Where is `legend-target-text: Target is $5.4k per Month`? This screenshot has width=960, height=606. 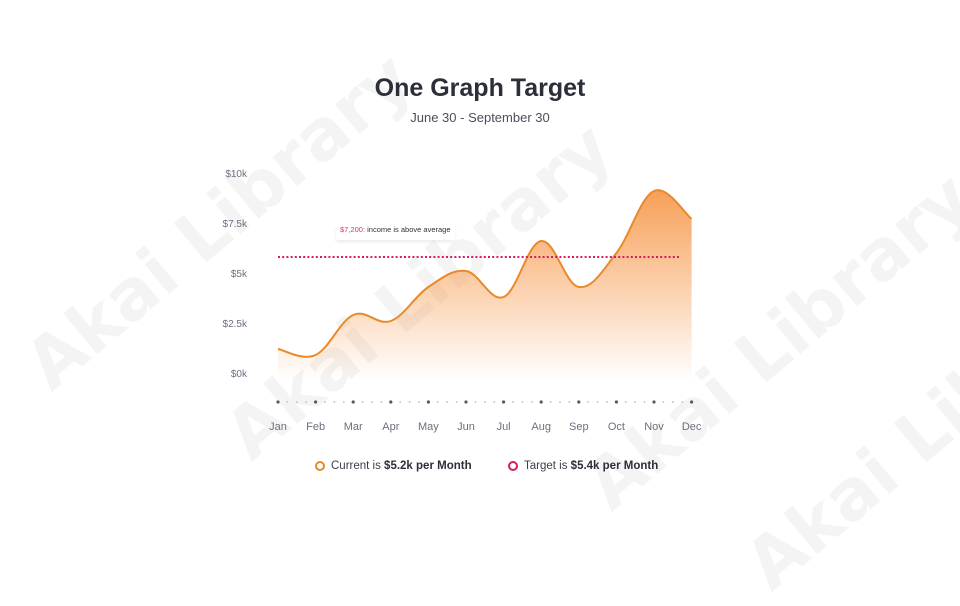
legend-target-text: Target is $5.4k per Month is located at coordinates (591, 466).